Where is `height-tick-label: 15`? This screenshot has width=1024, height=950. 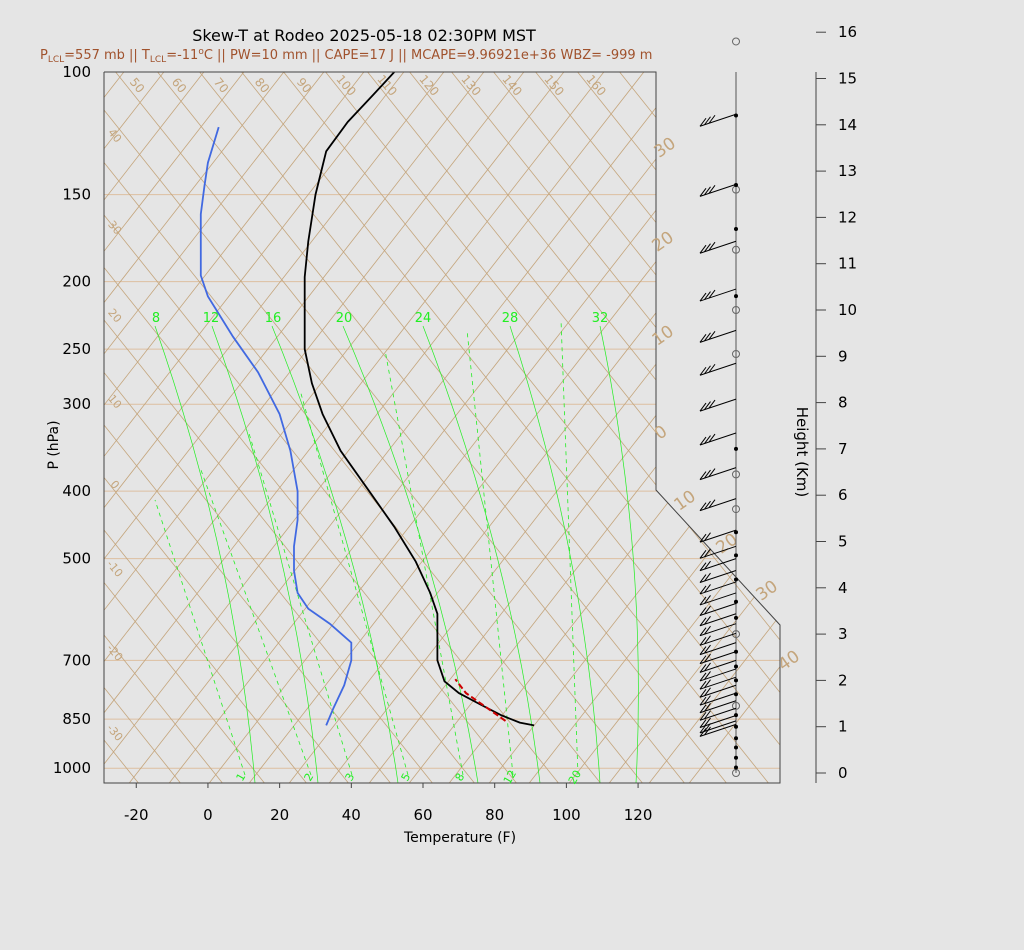 height-tick-label: 15 is located at coordinates (847, 79).